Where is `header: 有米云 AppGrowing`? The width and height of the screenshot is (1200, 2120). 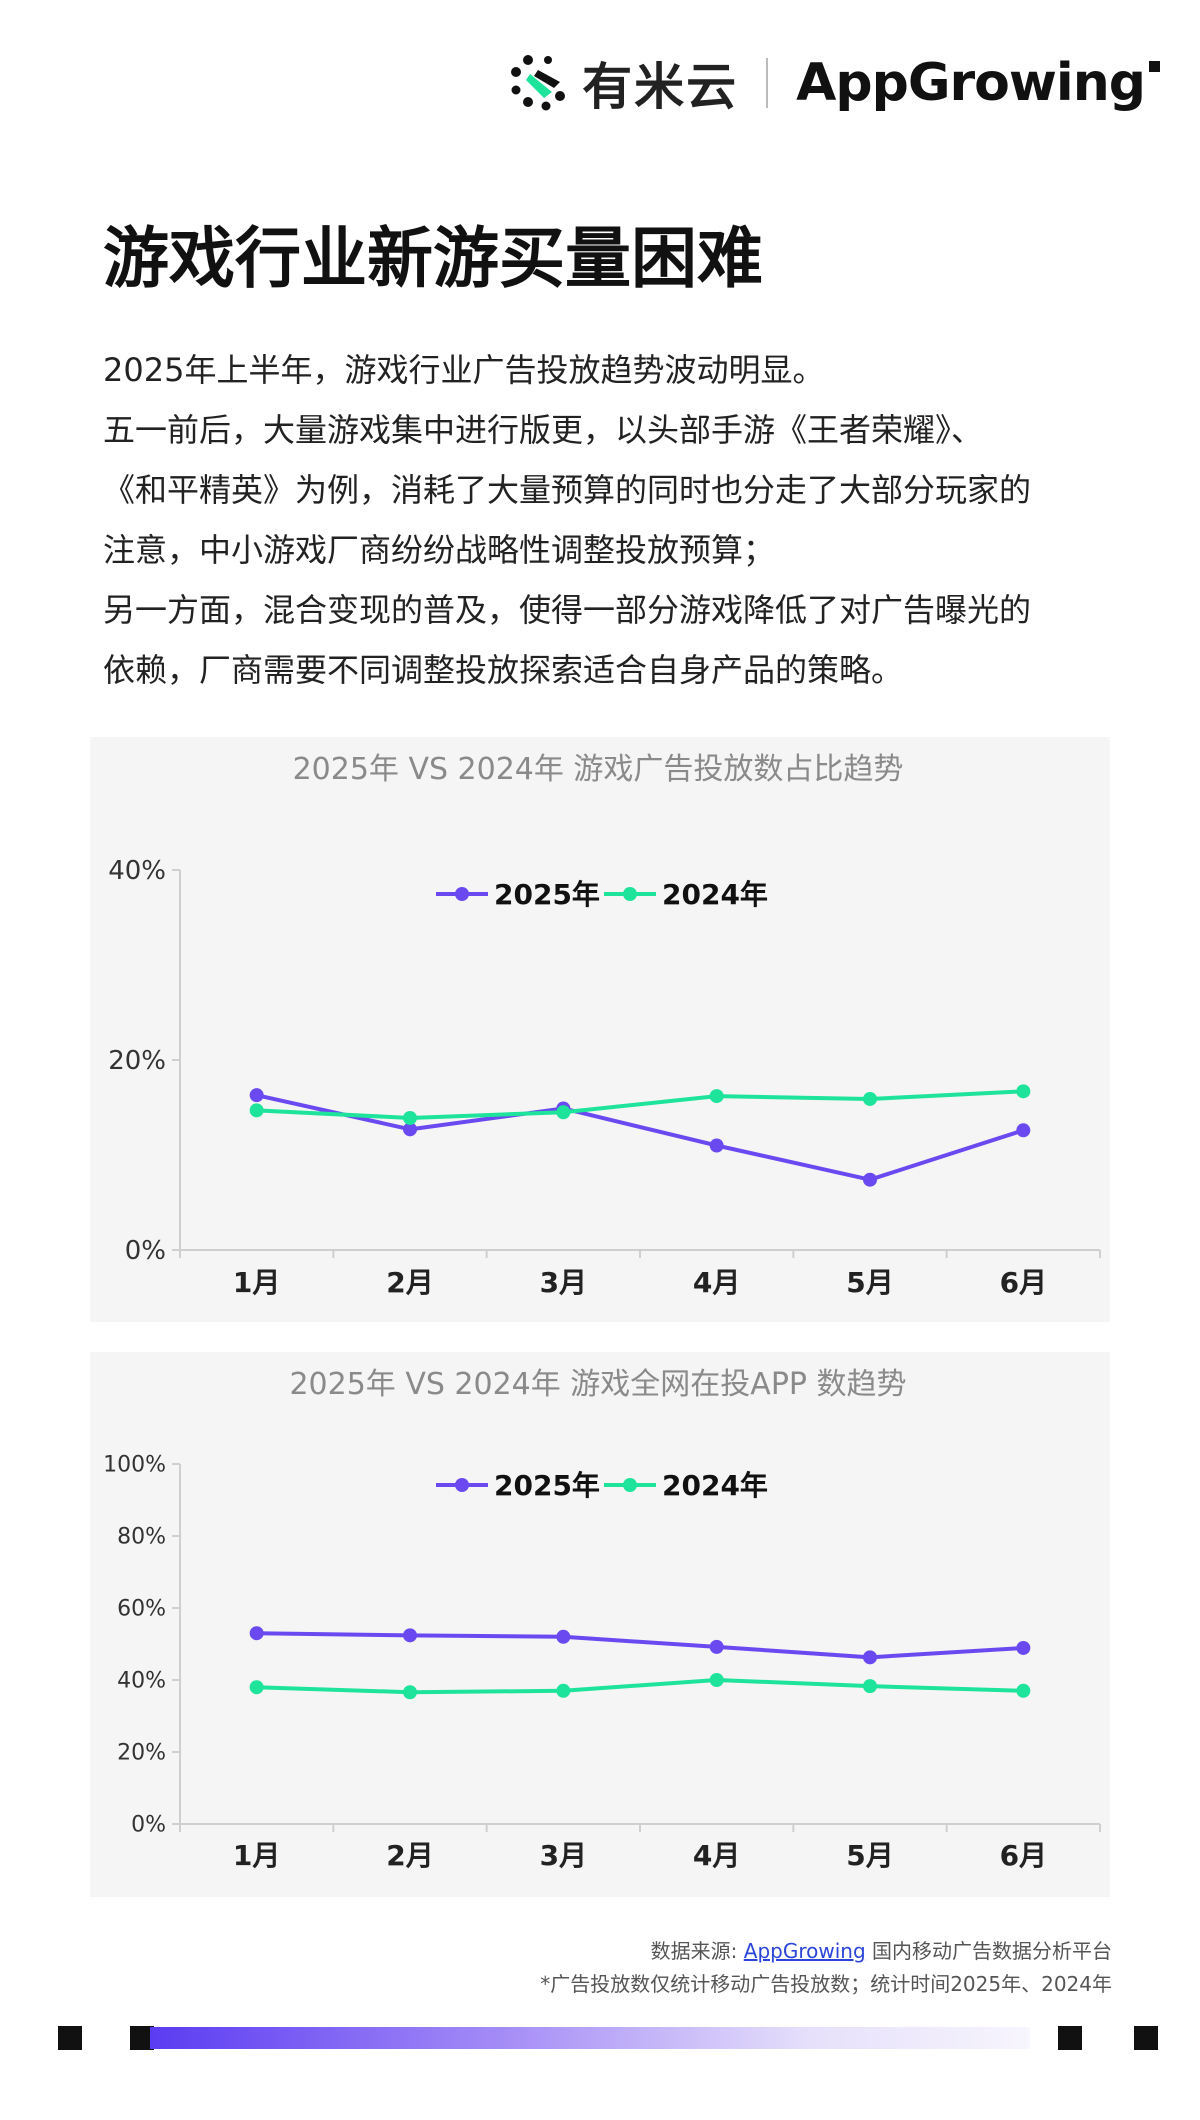 header: 有米云 AppGrowing is located at coordinates (834, 83).